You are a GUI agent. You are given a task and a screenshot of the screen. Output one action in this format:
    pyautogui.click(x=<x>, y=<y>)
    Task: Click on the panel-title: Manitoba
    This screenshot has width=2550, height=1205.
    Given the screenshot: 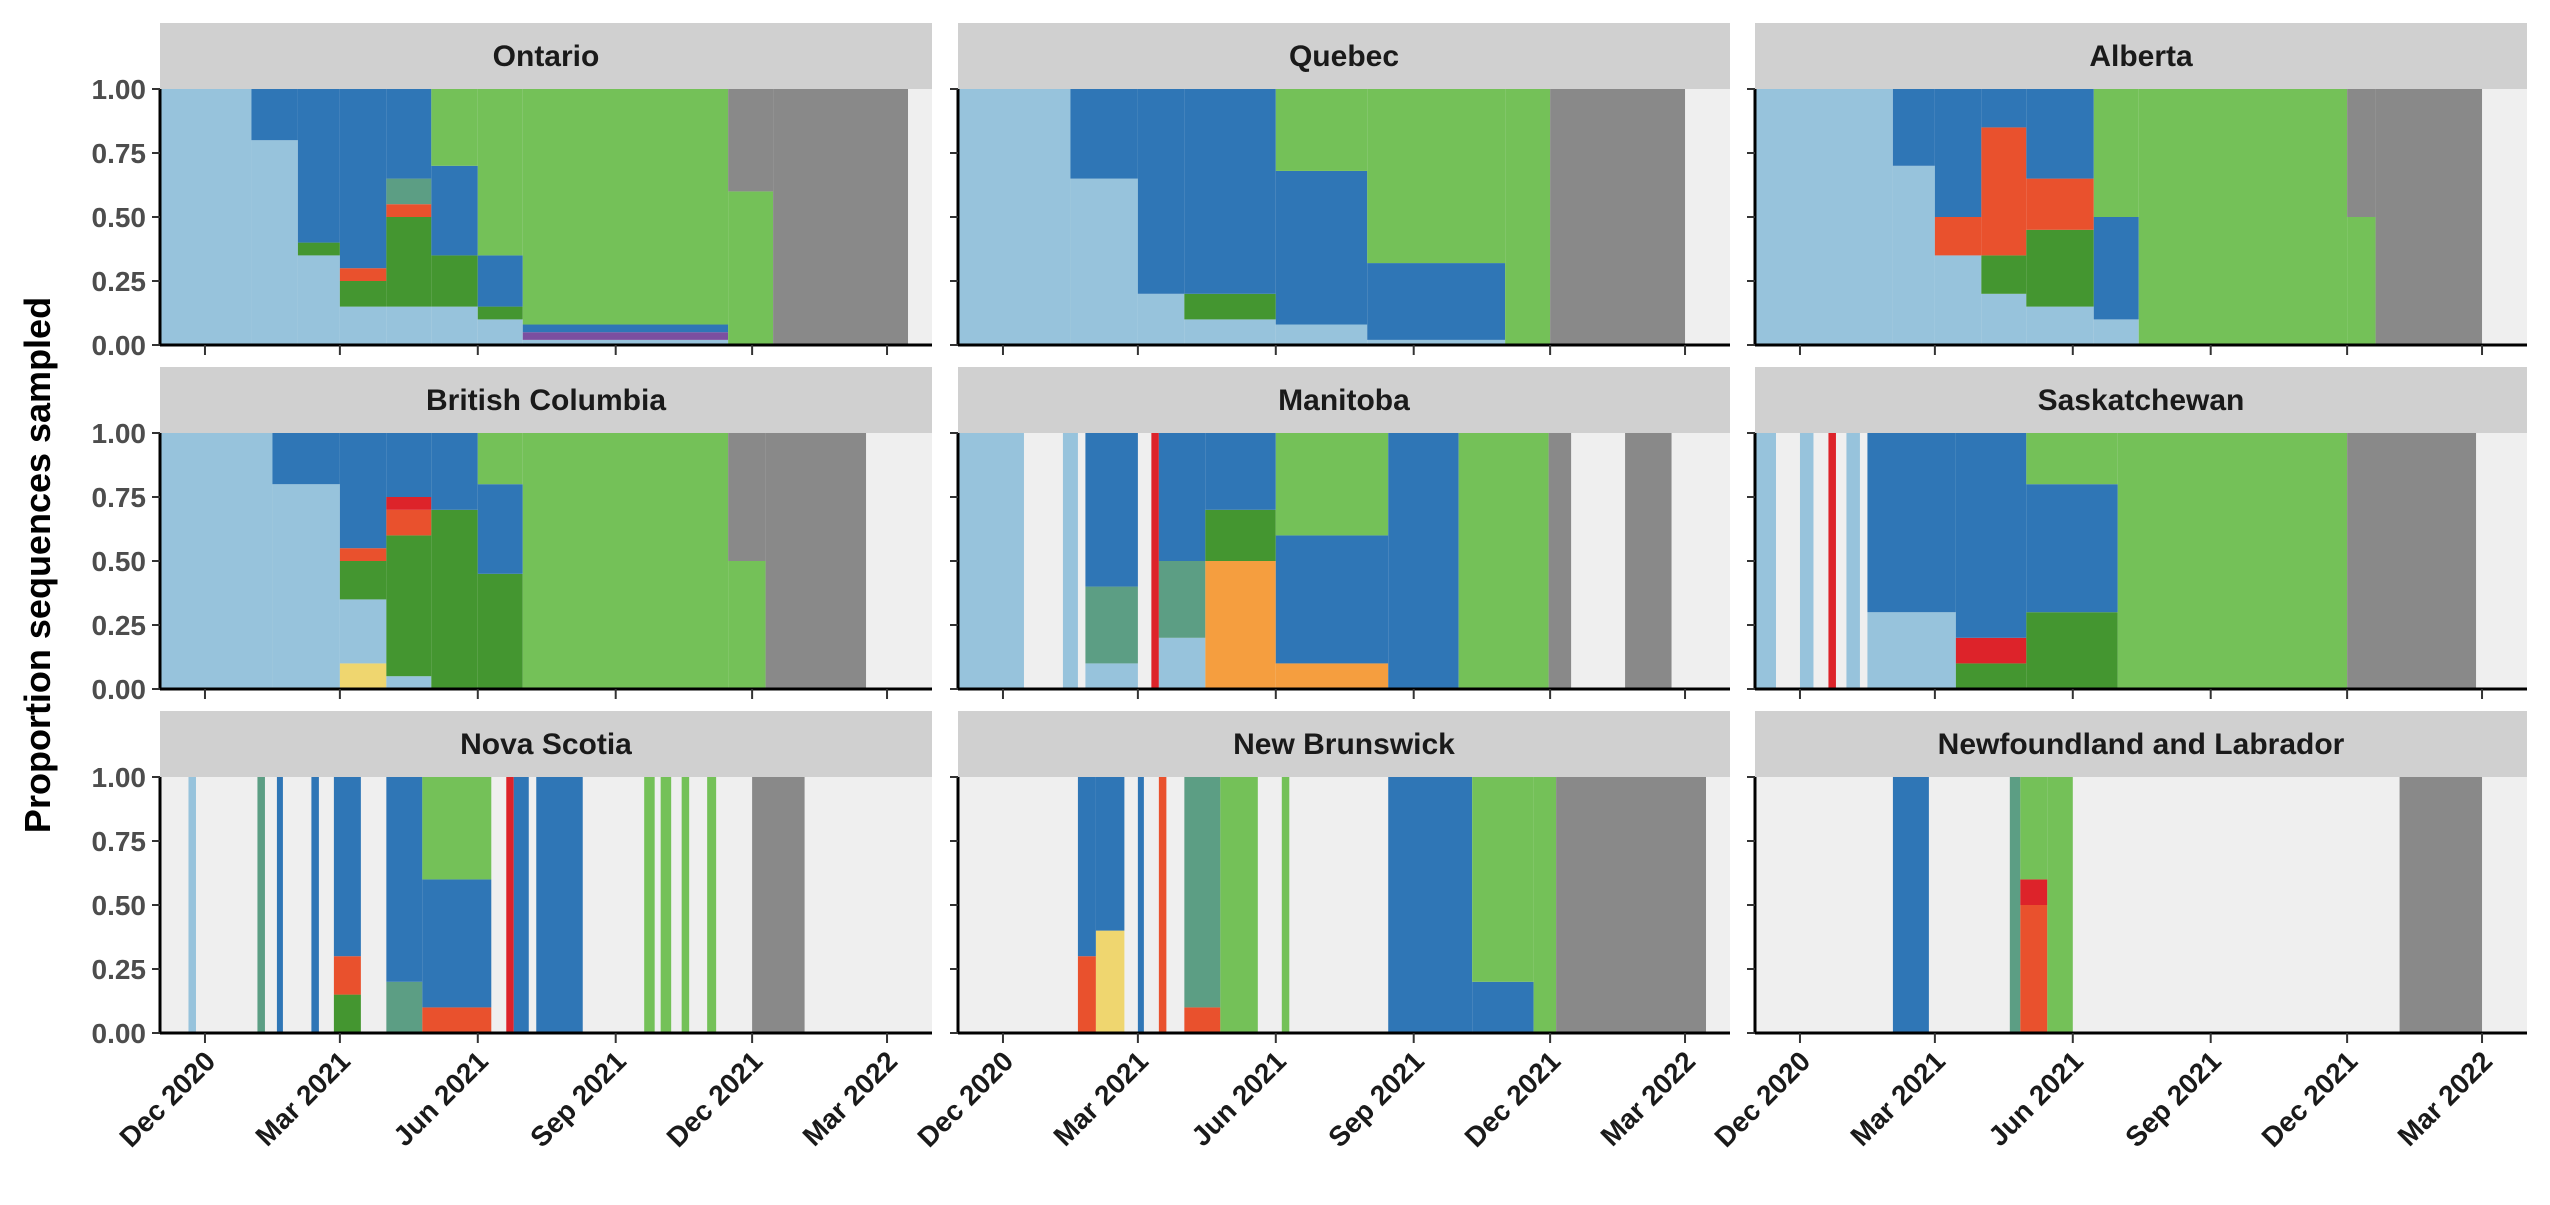 What is the action you would take?
    pyautogui.click(x=1344, y=400)
    